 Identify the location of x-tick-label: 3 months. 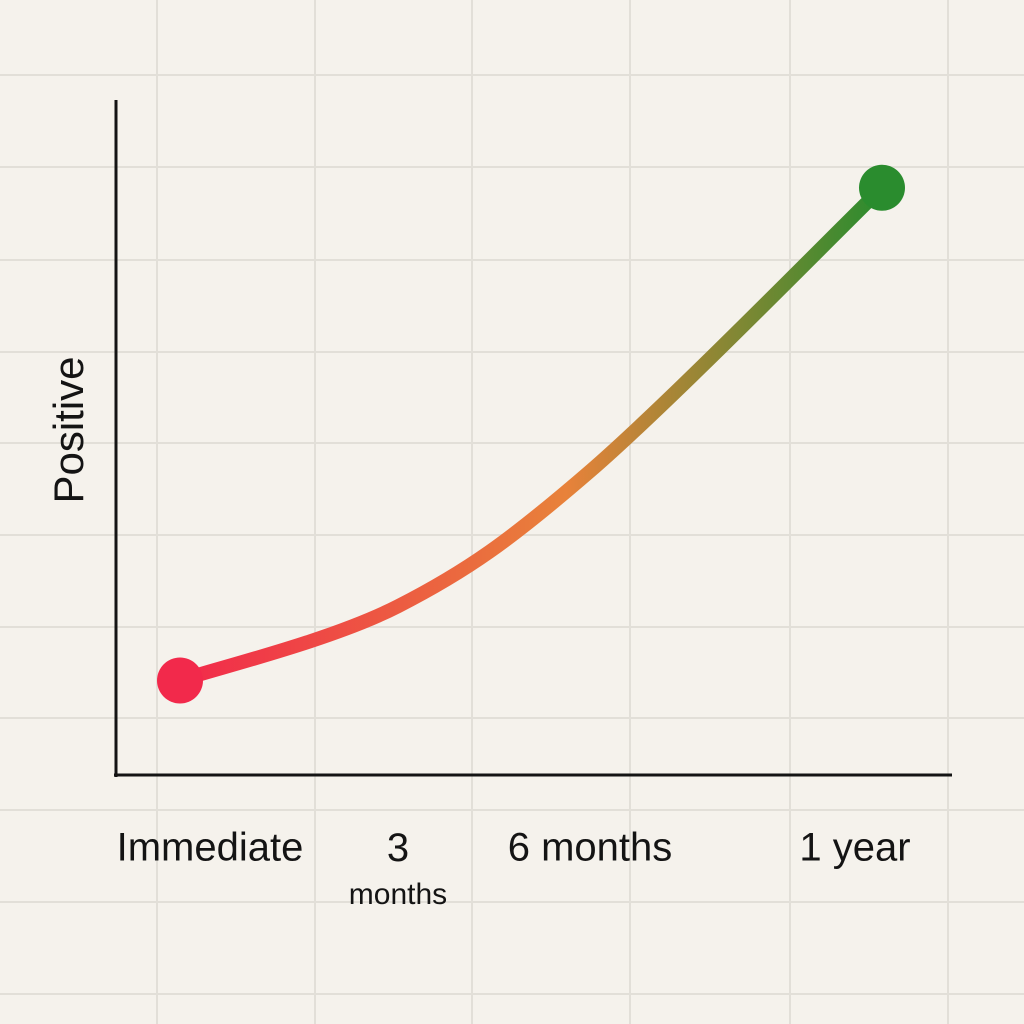
(398, 868).